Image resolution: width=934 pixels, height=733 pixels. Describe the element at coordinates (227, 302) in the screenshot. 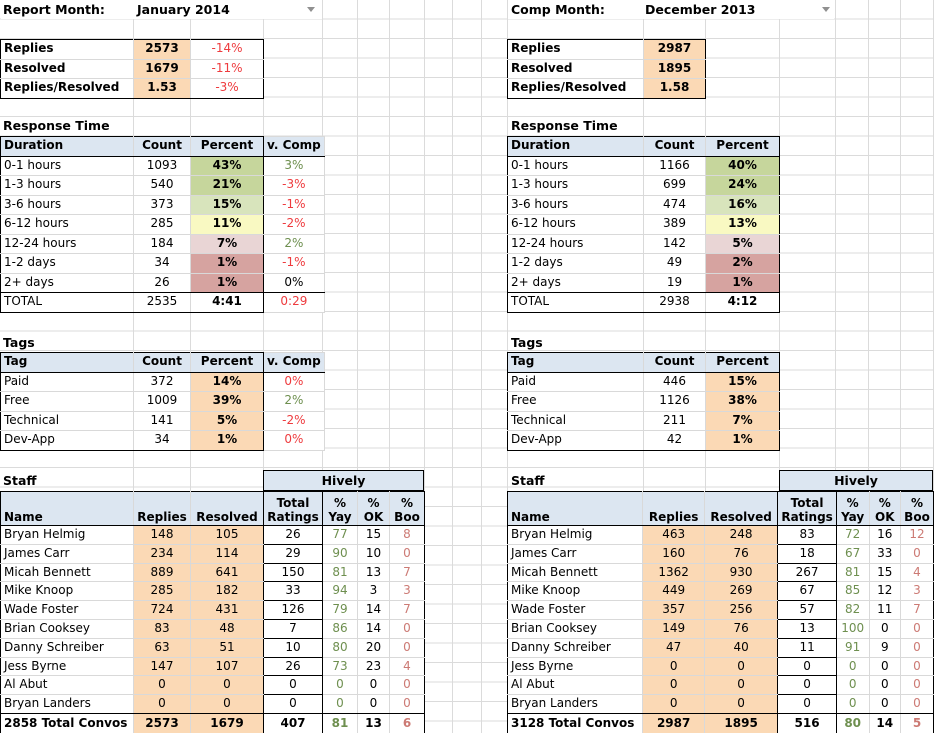

I see `total-value: 4:41` at that location.